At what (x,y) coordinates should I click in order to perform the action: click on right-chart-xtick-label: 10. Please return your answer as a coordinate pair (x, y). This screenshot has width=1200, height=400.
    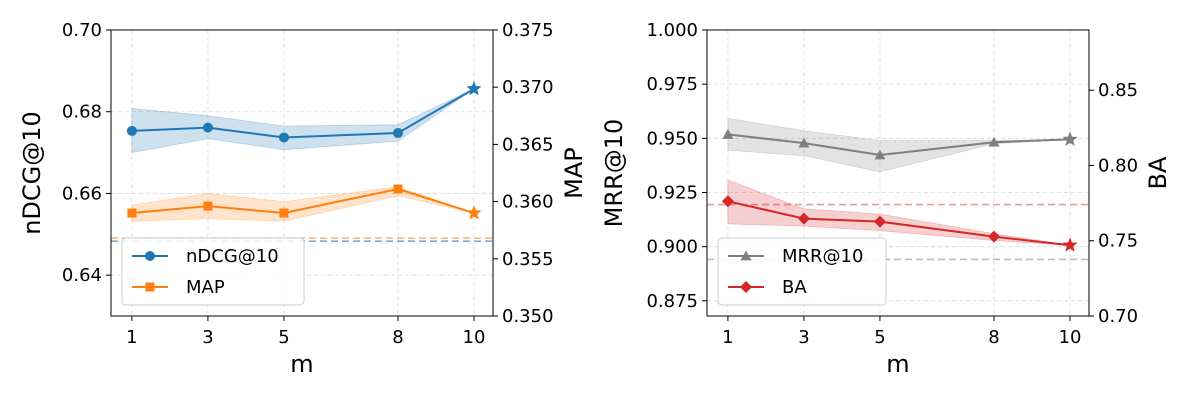
    Looking at the image, I should click on (1070, 337).